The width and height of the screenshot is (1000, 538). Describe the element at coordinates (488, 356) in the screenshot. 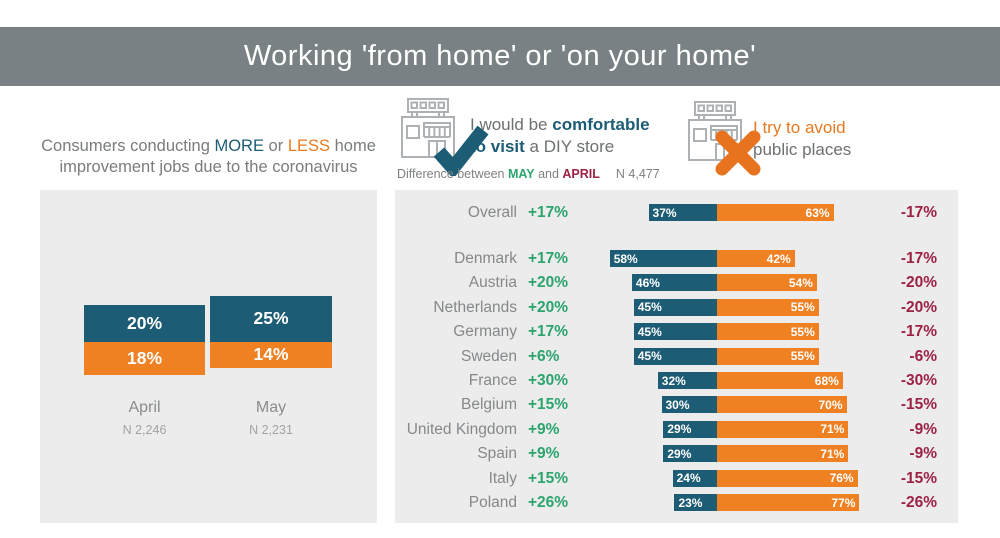

I see `country-label: Sweden` at that location.